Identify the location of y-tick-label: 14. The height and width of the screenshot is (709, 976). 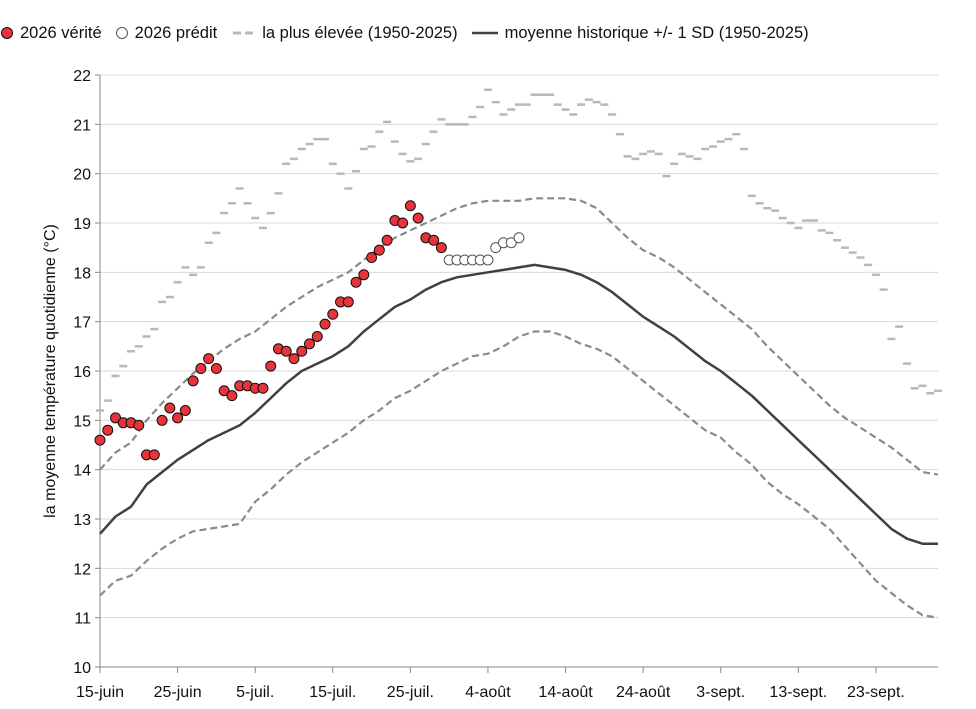
(82, 471).